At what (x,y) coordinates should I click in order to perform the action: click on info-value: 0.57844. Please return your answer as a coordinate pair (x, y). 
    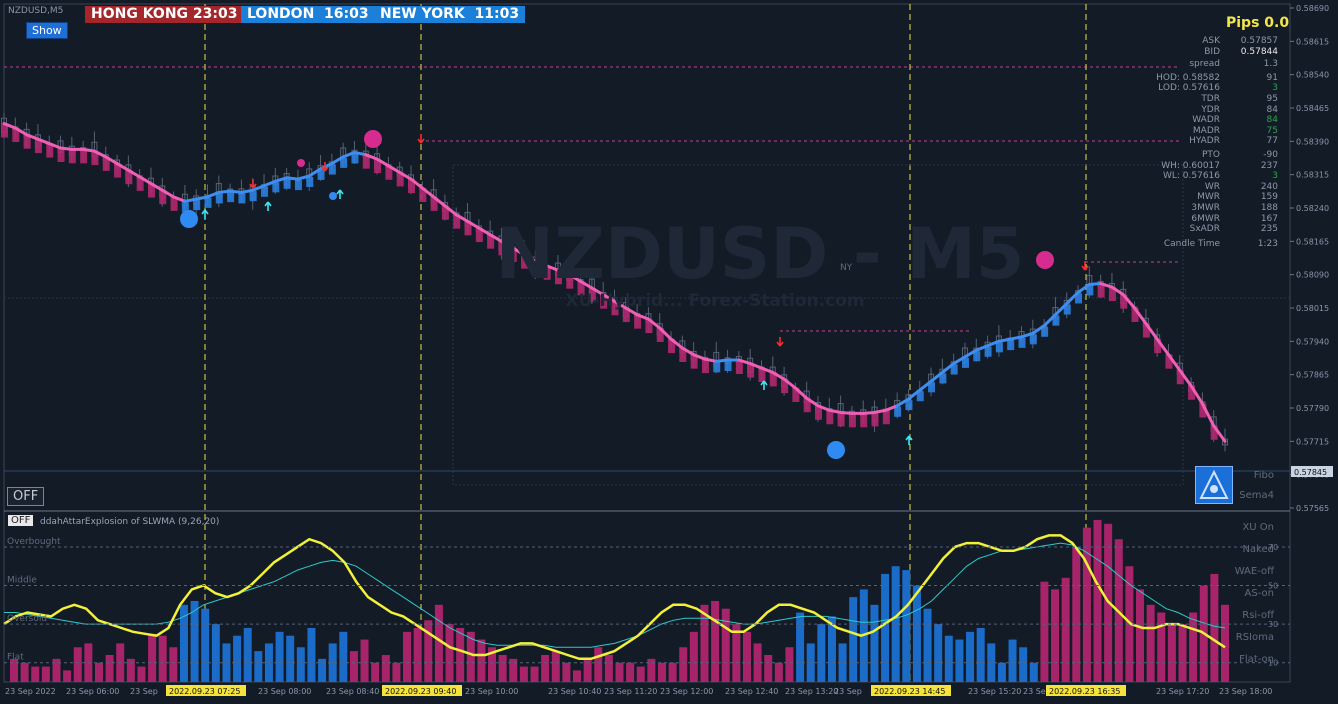
    Looking at the image, I should click on (1259, 51).